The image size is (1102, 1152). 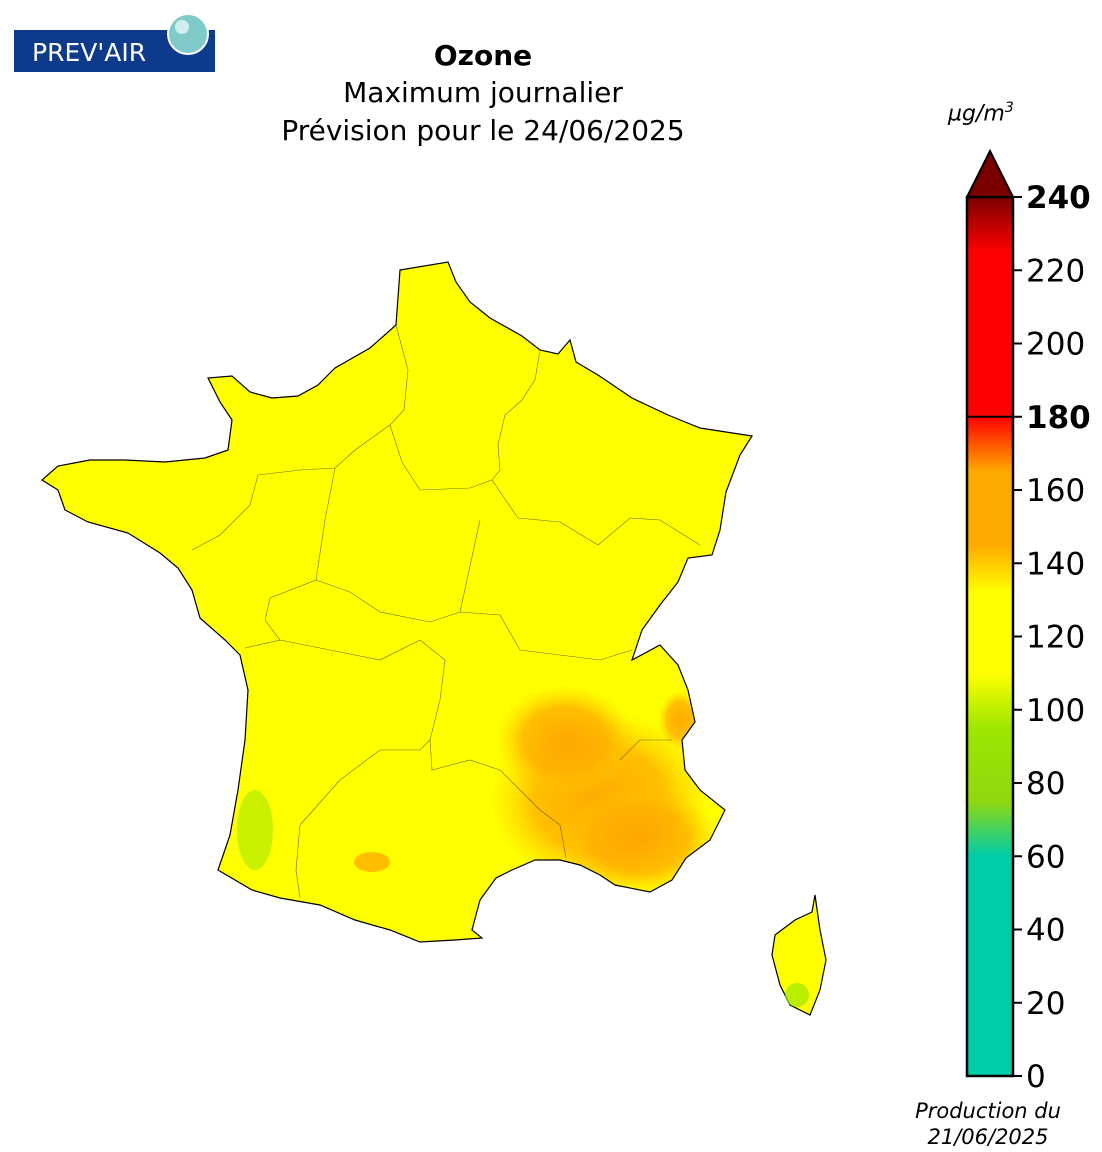 What do you see at coordinates (1045, 857) in the screenshot?
I see `colorbar-tick-label: 60` at bounding box center [1045, 857].